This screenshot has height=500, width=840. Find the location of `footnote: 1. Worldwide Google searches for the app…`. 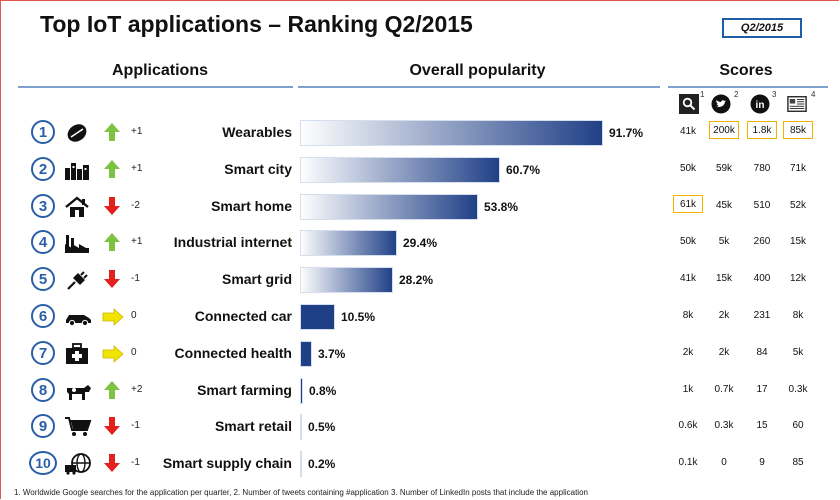

footnote: 1. Worldwide Google searches for the app… is located at coordinates (301, 492).